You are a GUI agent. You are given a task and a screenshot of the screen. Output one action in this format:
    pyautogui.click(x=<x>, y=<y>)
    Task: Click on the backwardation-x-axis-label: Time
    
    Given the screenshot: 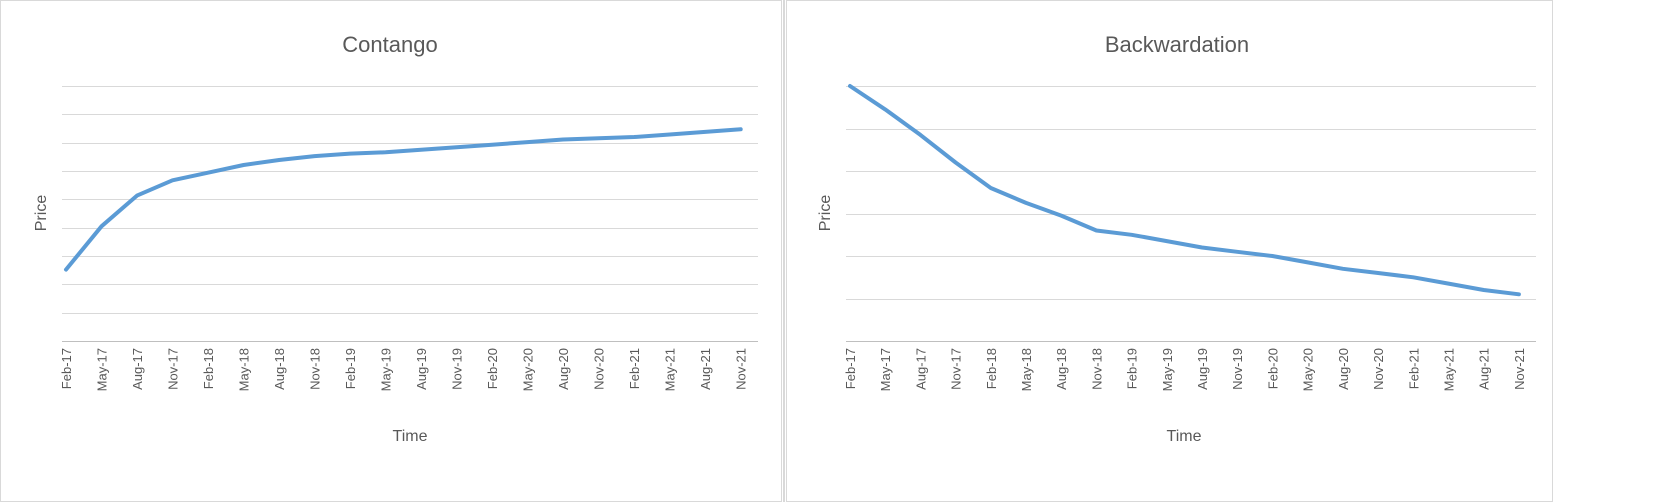 What is the action you would take?
    pyautogui.click(x=1184, y=436)
    